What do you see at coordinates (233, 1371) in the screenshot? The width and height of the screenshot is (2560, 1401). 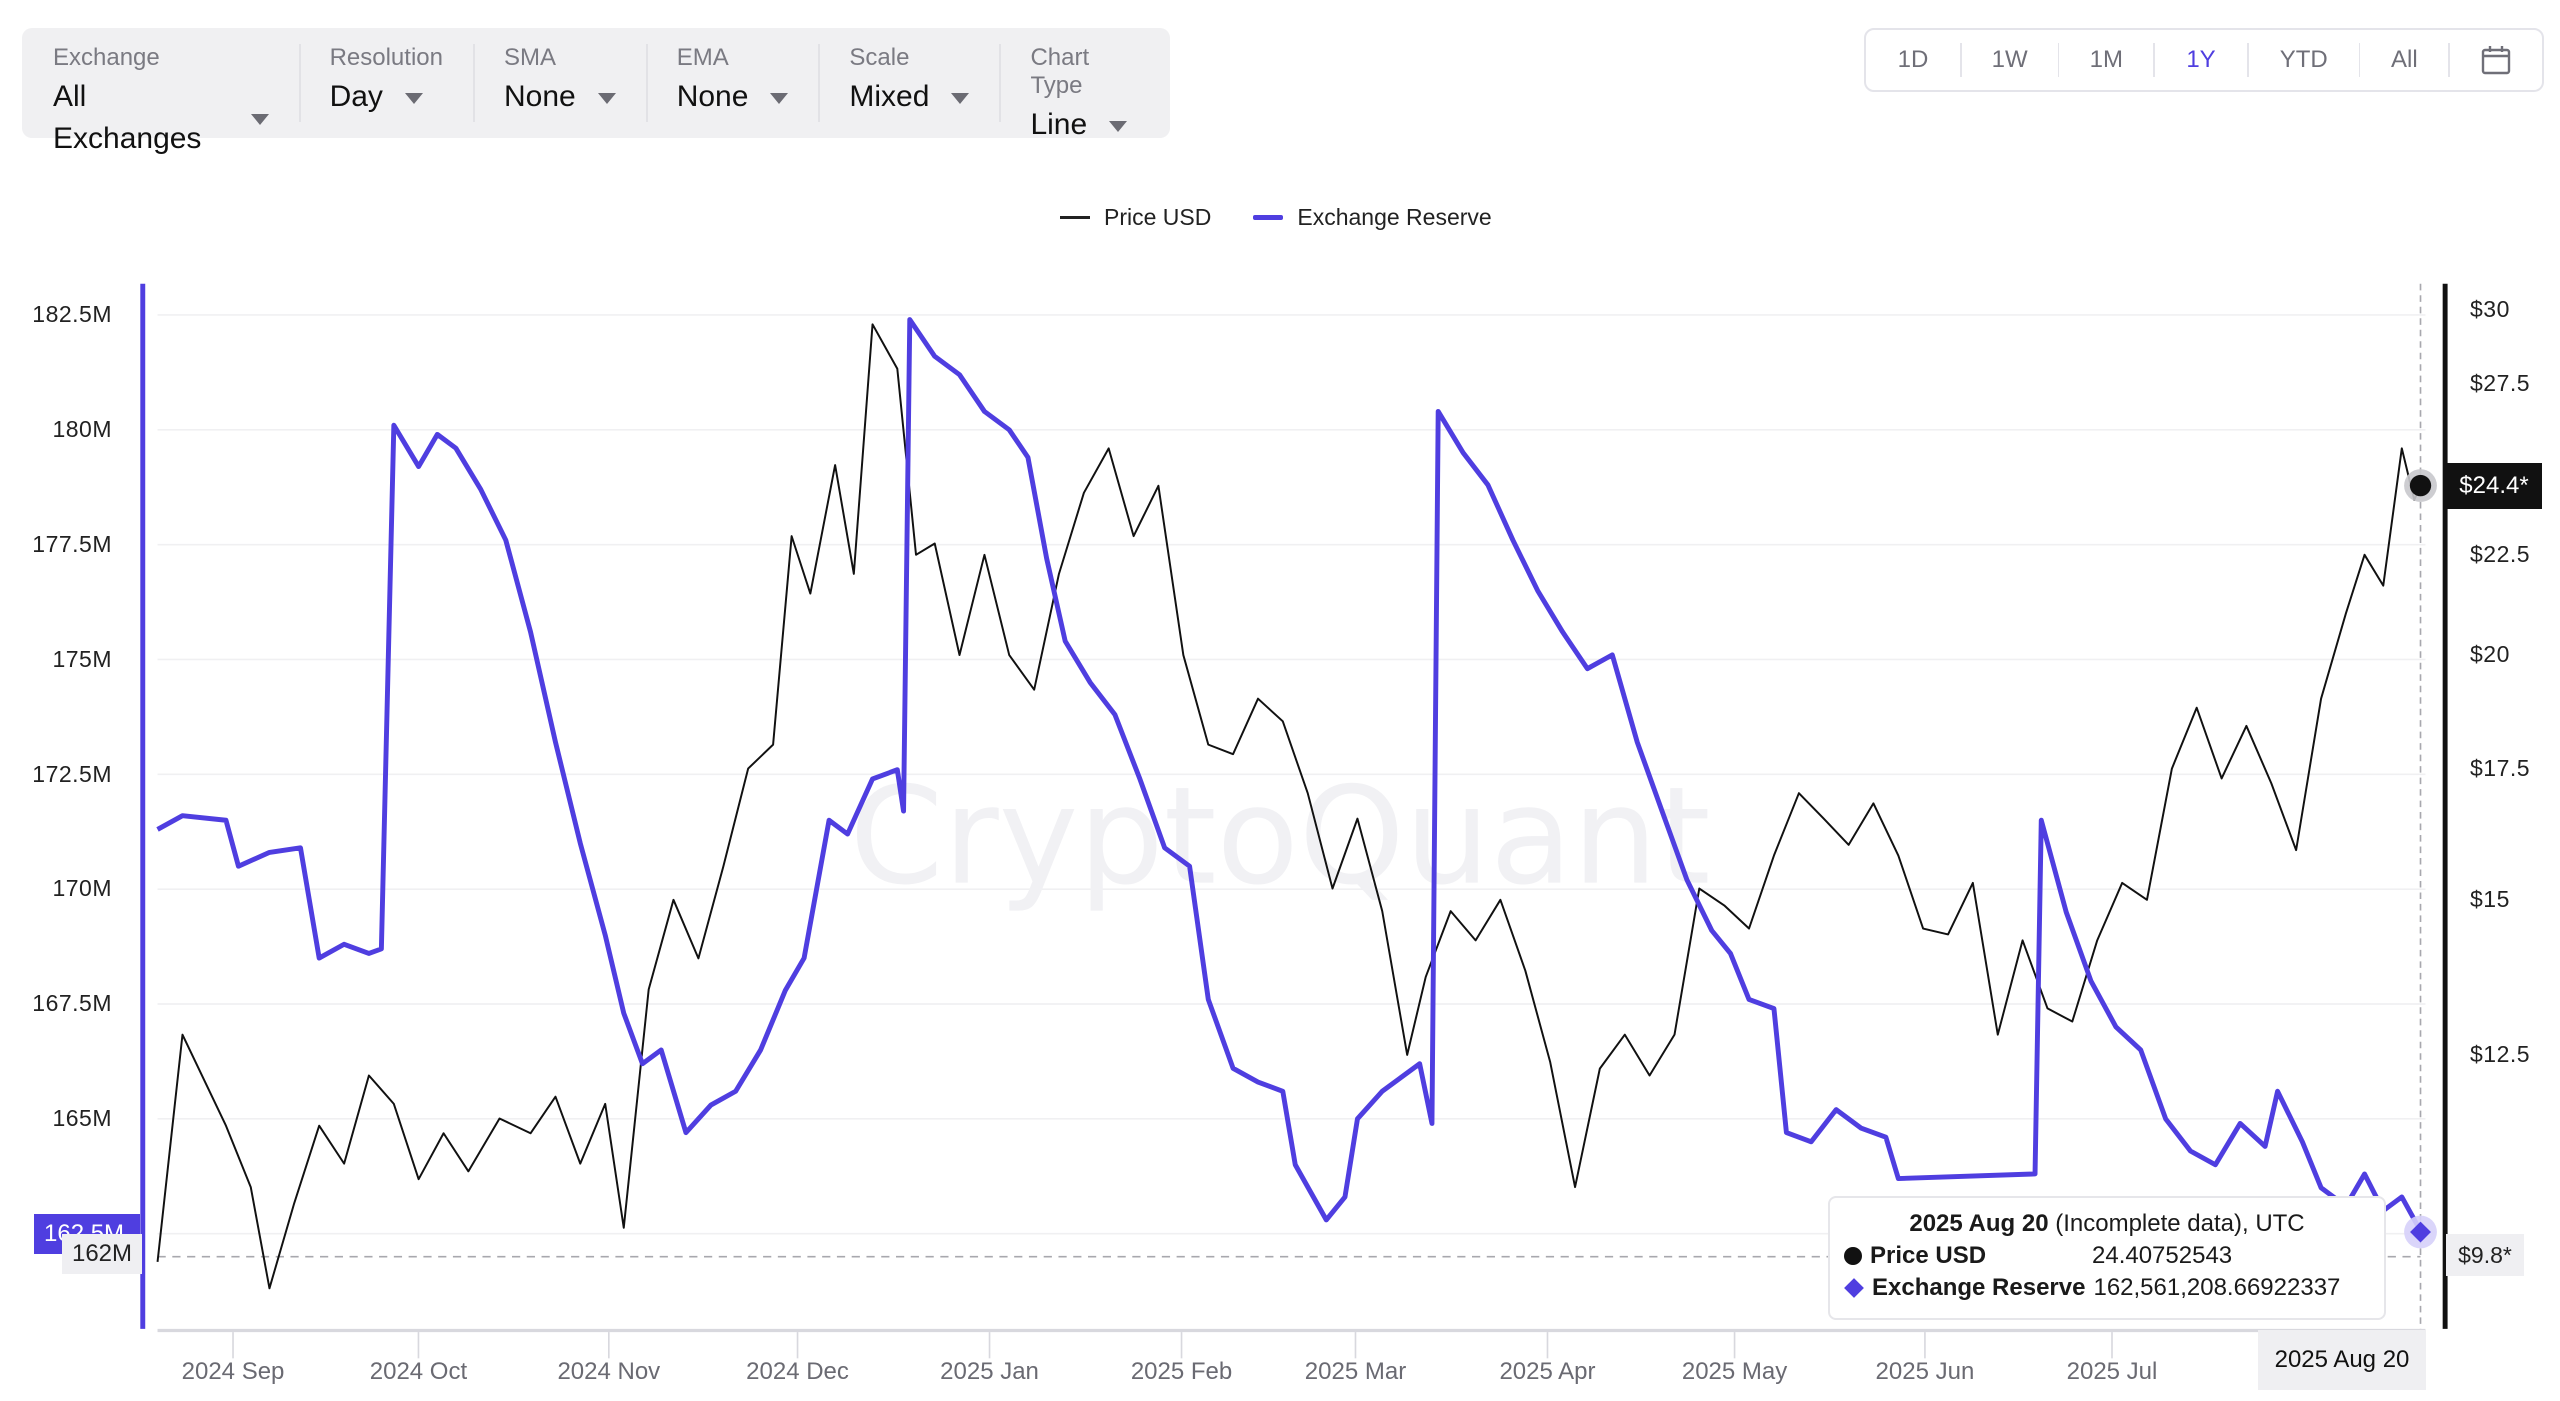 I see `x-tick-label: 2024 Sep` at bounding box center [233, 1371].